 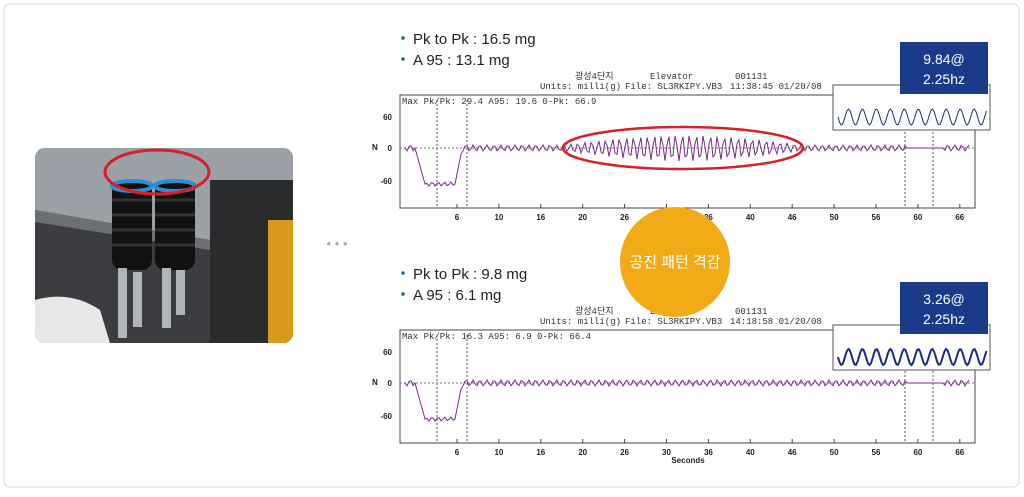 What do you see at coordinates (666, 452) in the screenshot?
I see `x-tick-label: 30` at bounding box center [666, 452].